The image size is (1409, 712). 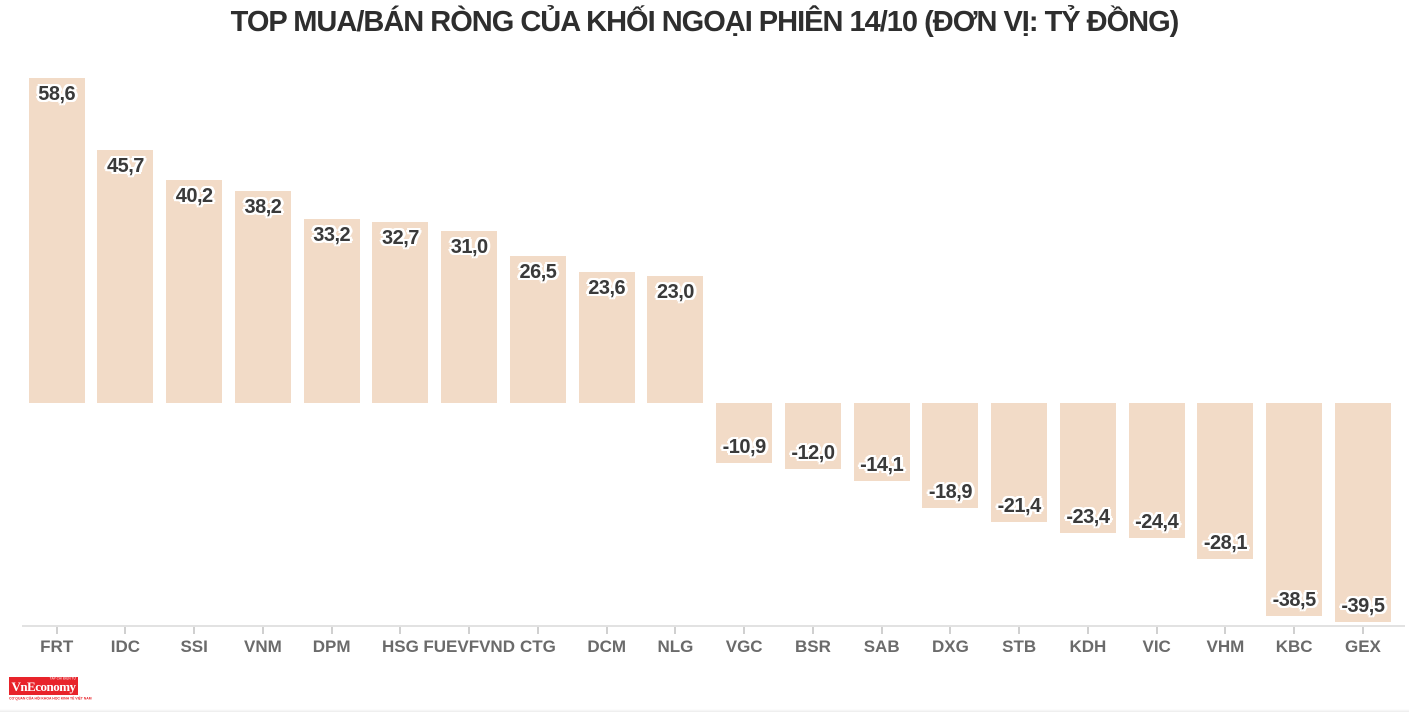 I want to click on vneconomy-logo-box: TẠP CHÍ ĐIỆN TỬ VnEconomy, so click(x=43, y=686).